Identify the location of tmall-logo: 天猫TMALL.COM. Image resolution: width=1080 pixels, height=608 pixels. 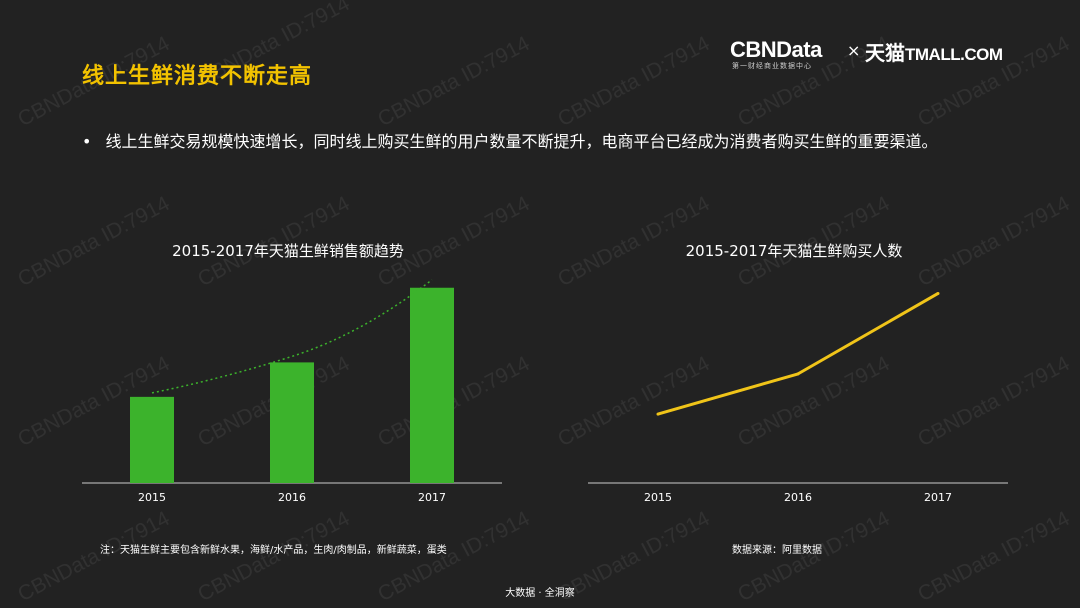
(934, 51).